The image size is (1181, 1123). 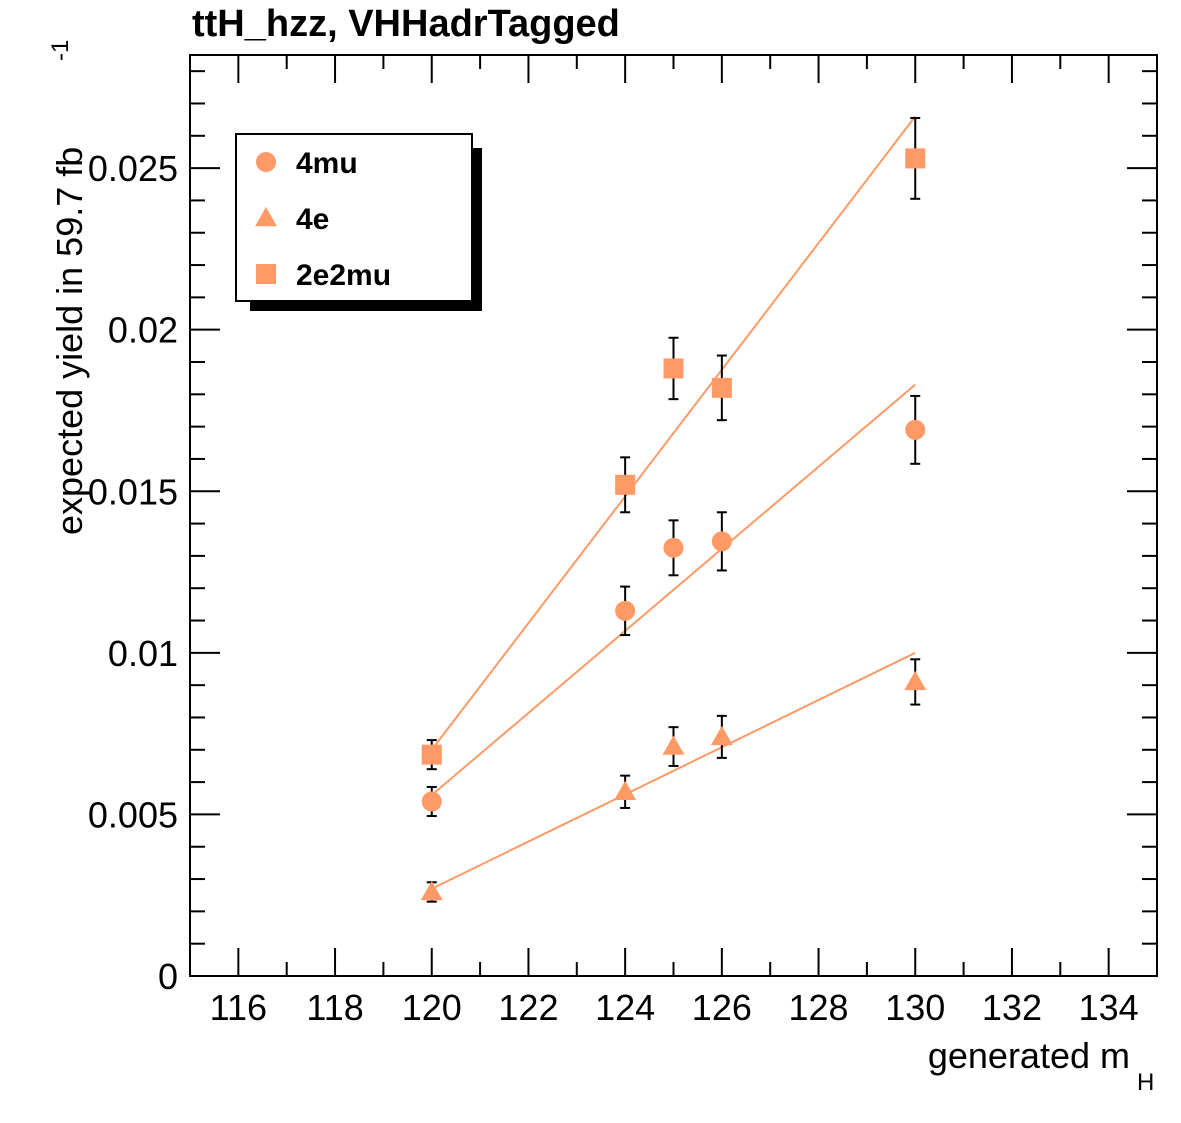 I want to click on y-tick-label: 0.01, so click(x=143, y=653).